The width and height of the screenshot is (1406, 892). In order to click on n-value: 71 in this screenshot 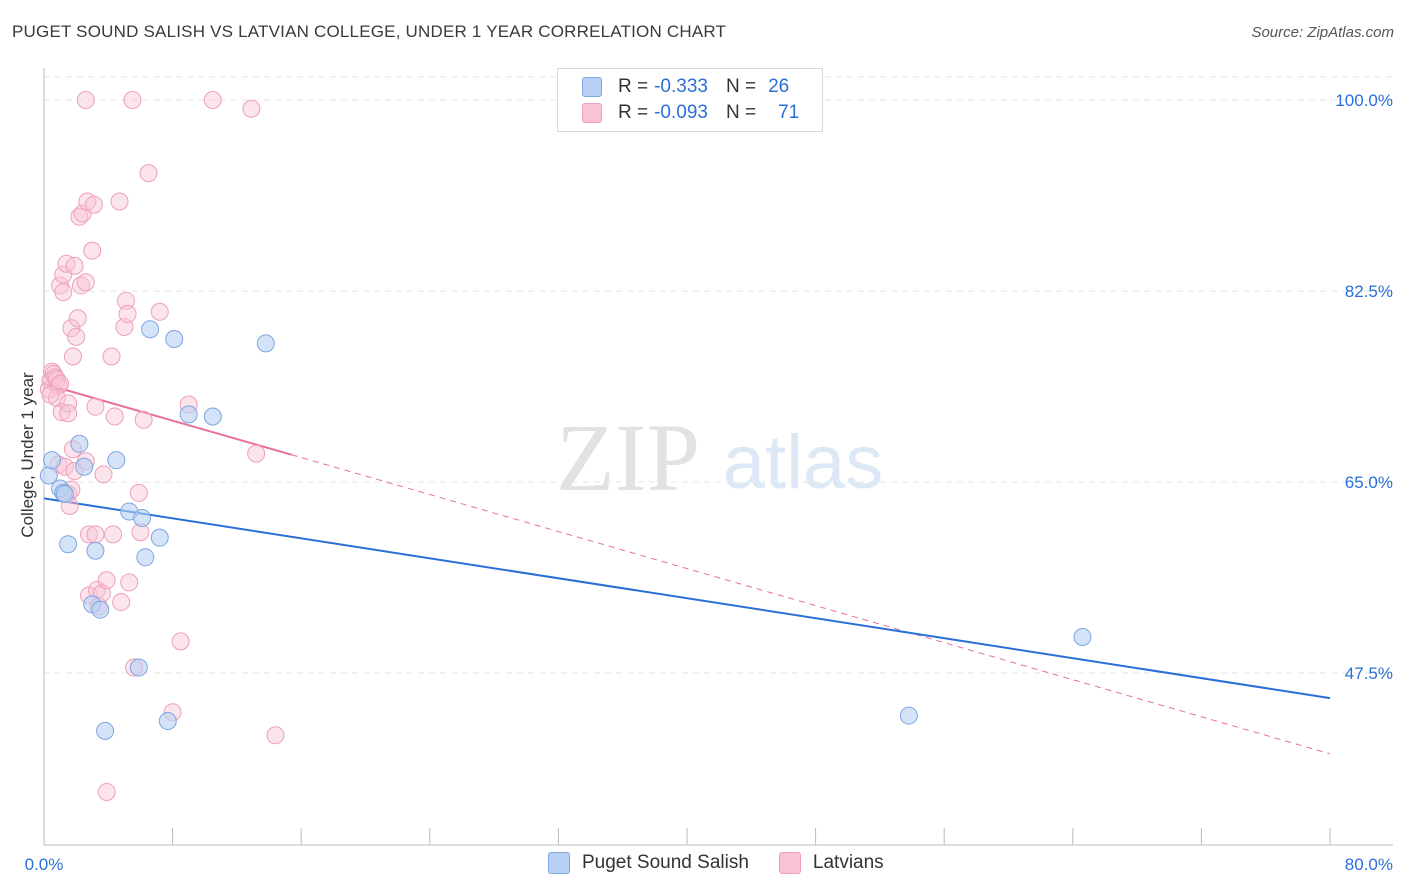, I will do `click(789, 112)`.